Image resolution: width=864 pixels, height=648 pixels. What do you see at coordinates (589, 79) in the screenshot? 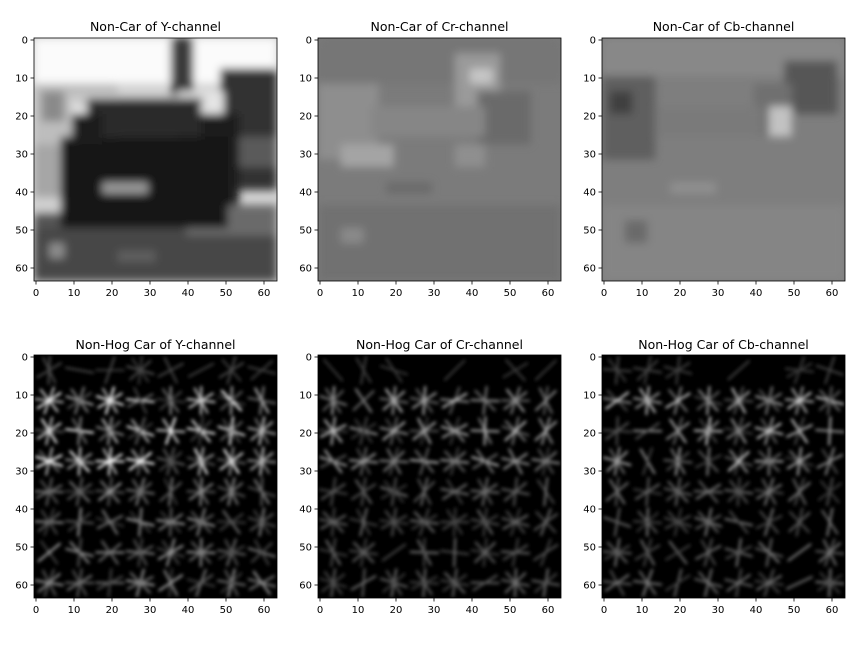
I see `y-tick-label: 10` at bounding box center [589, 79].